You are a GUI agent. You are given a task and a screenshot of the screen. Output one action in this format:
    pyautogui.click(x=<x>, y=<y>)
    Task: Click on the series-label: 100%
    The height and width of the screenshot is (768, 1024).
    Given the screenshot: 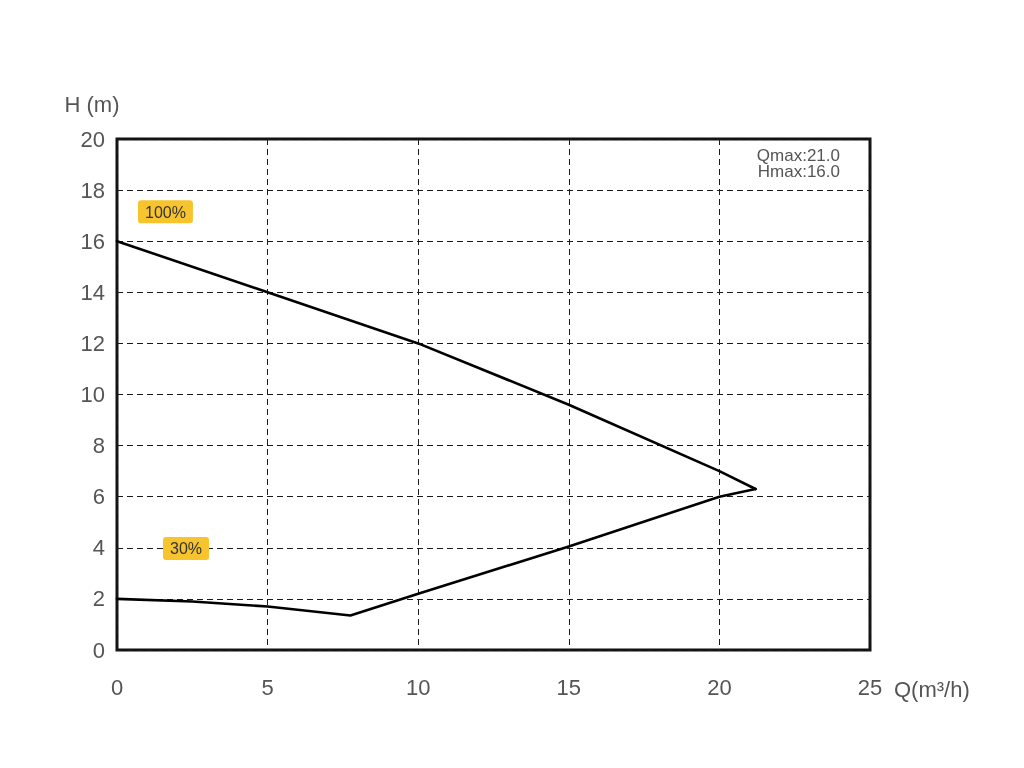 What is the action you would take?
    pyautogui.click(x=165, y=212)
    